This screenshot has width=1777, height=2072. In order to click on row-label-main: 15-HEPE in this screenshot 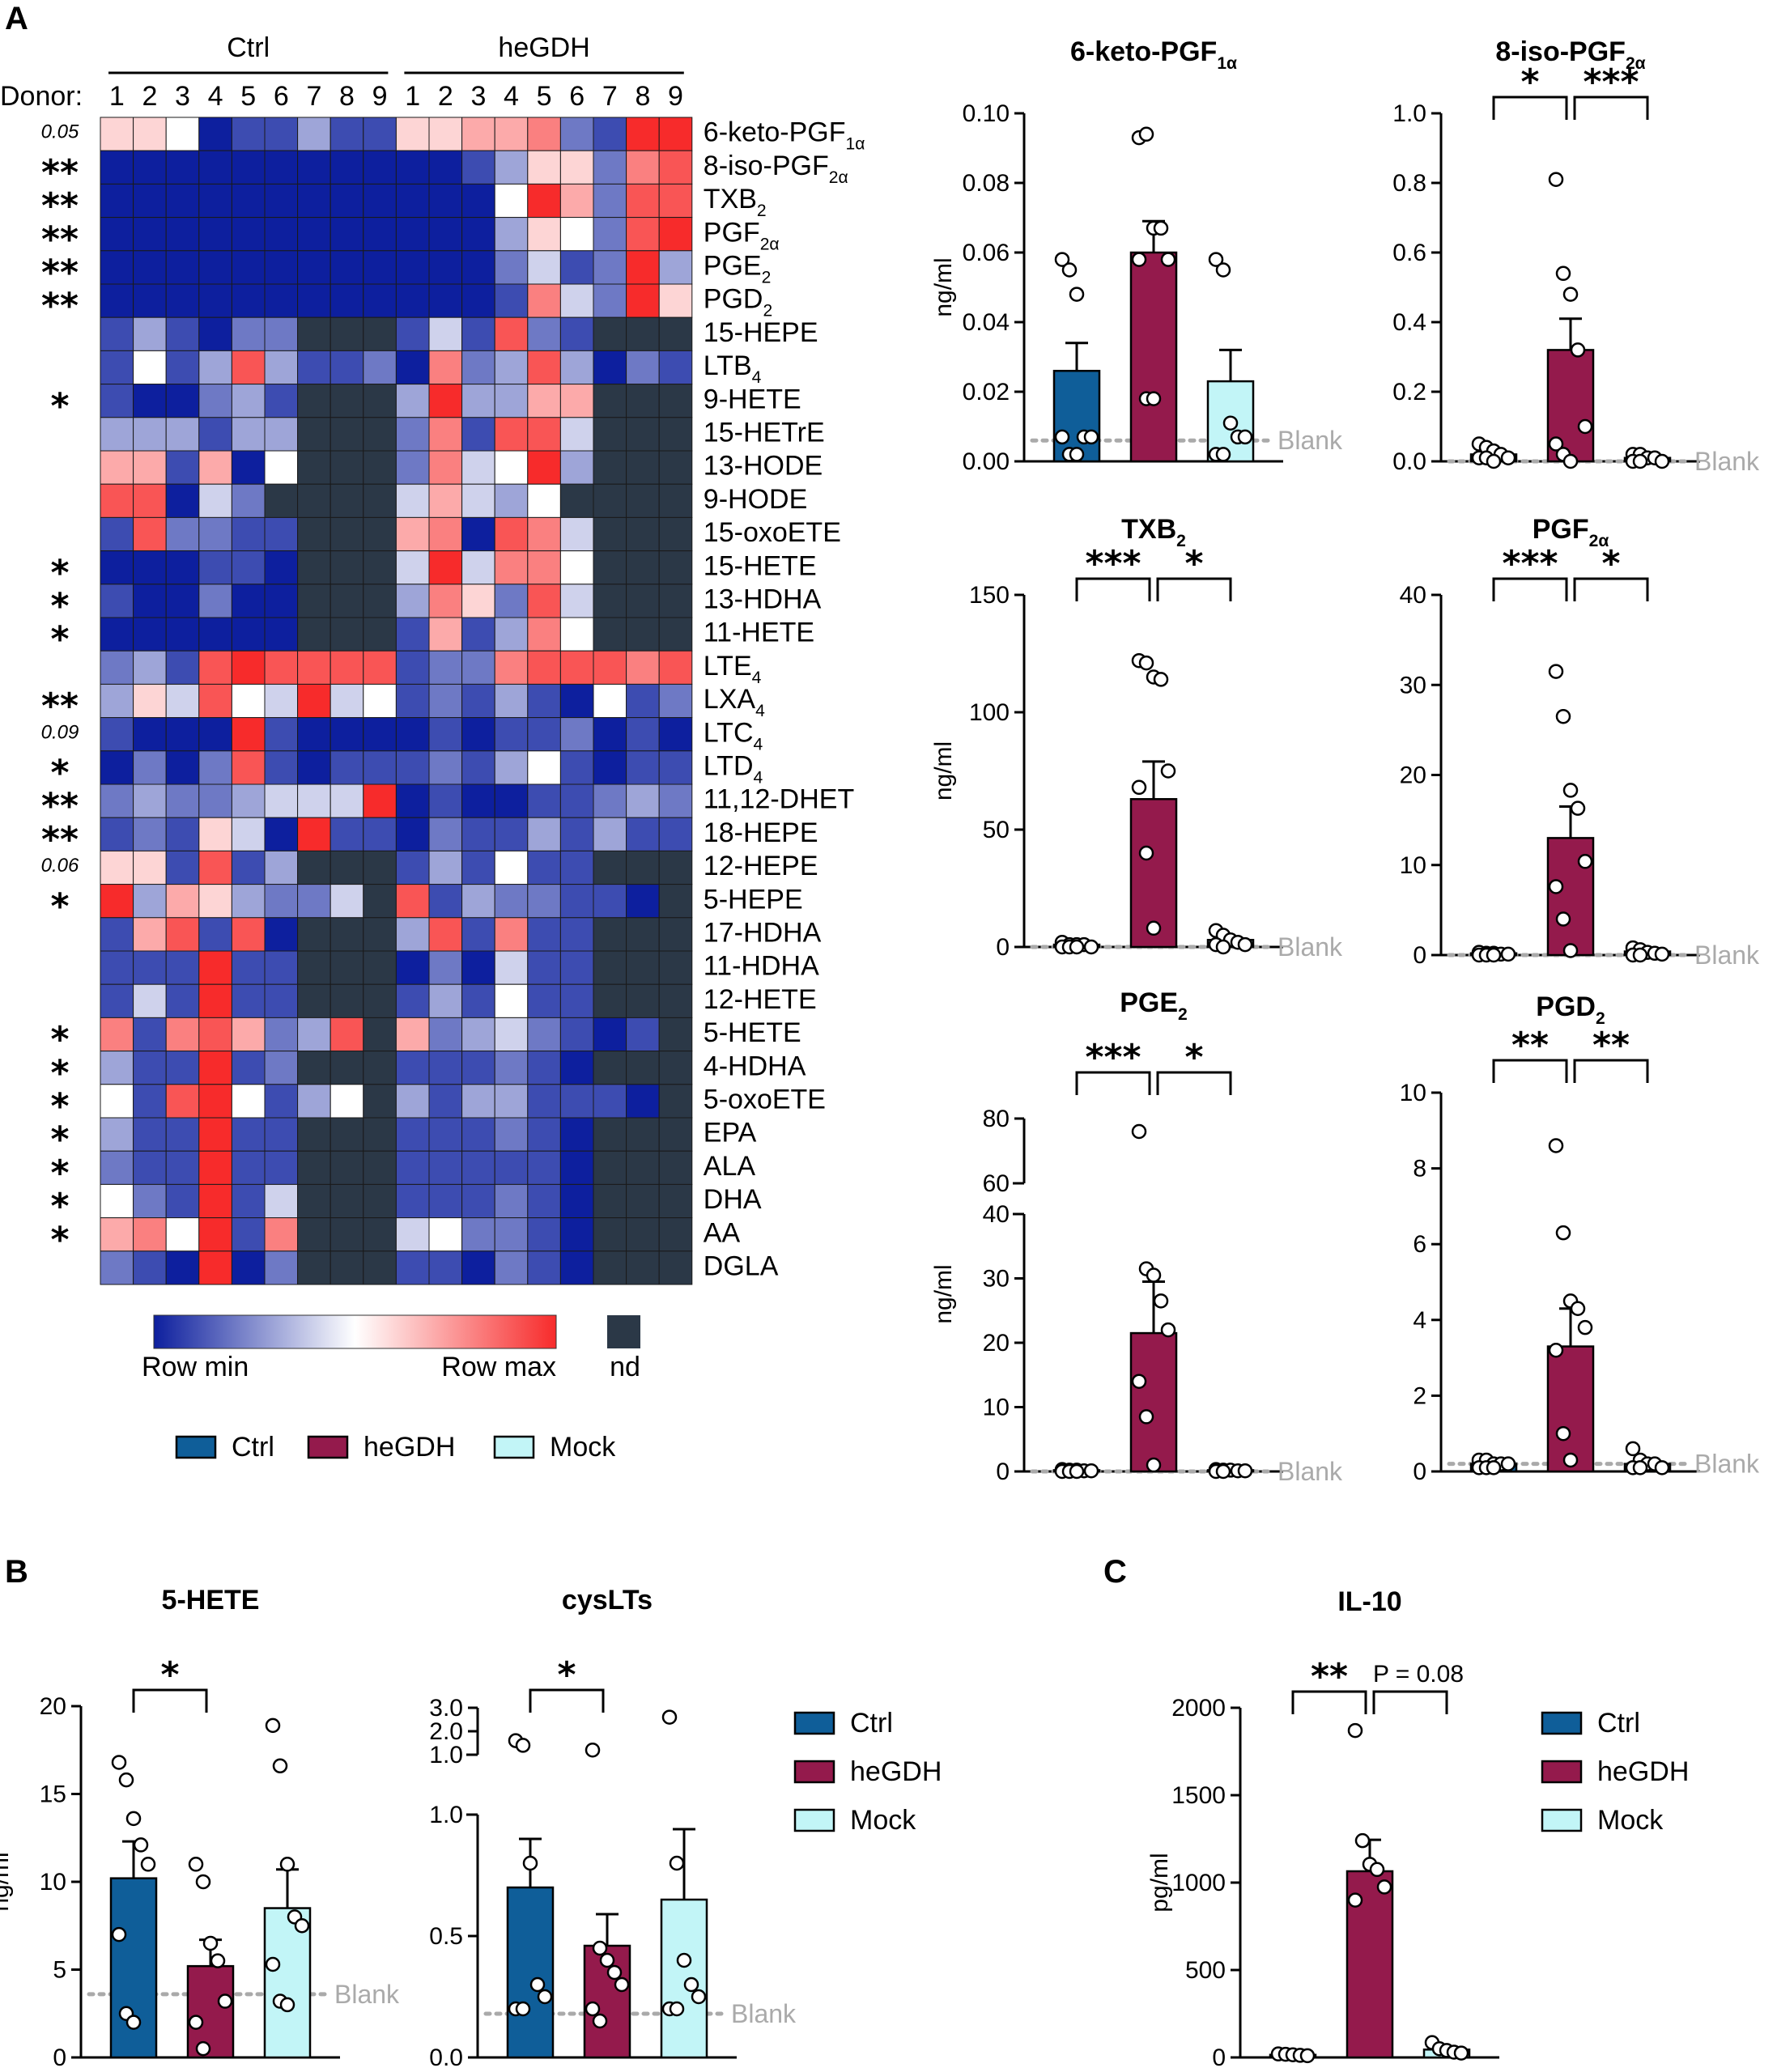, I will do `click(761, 332)`.